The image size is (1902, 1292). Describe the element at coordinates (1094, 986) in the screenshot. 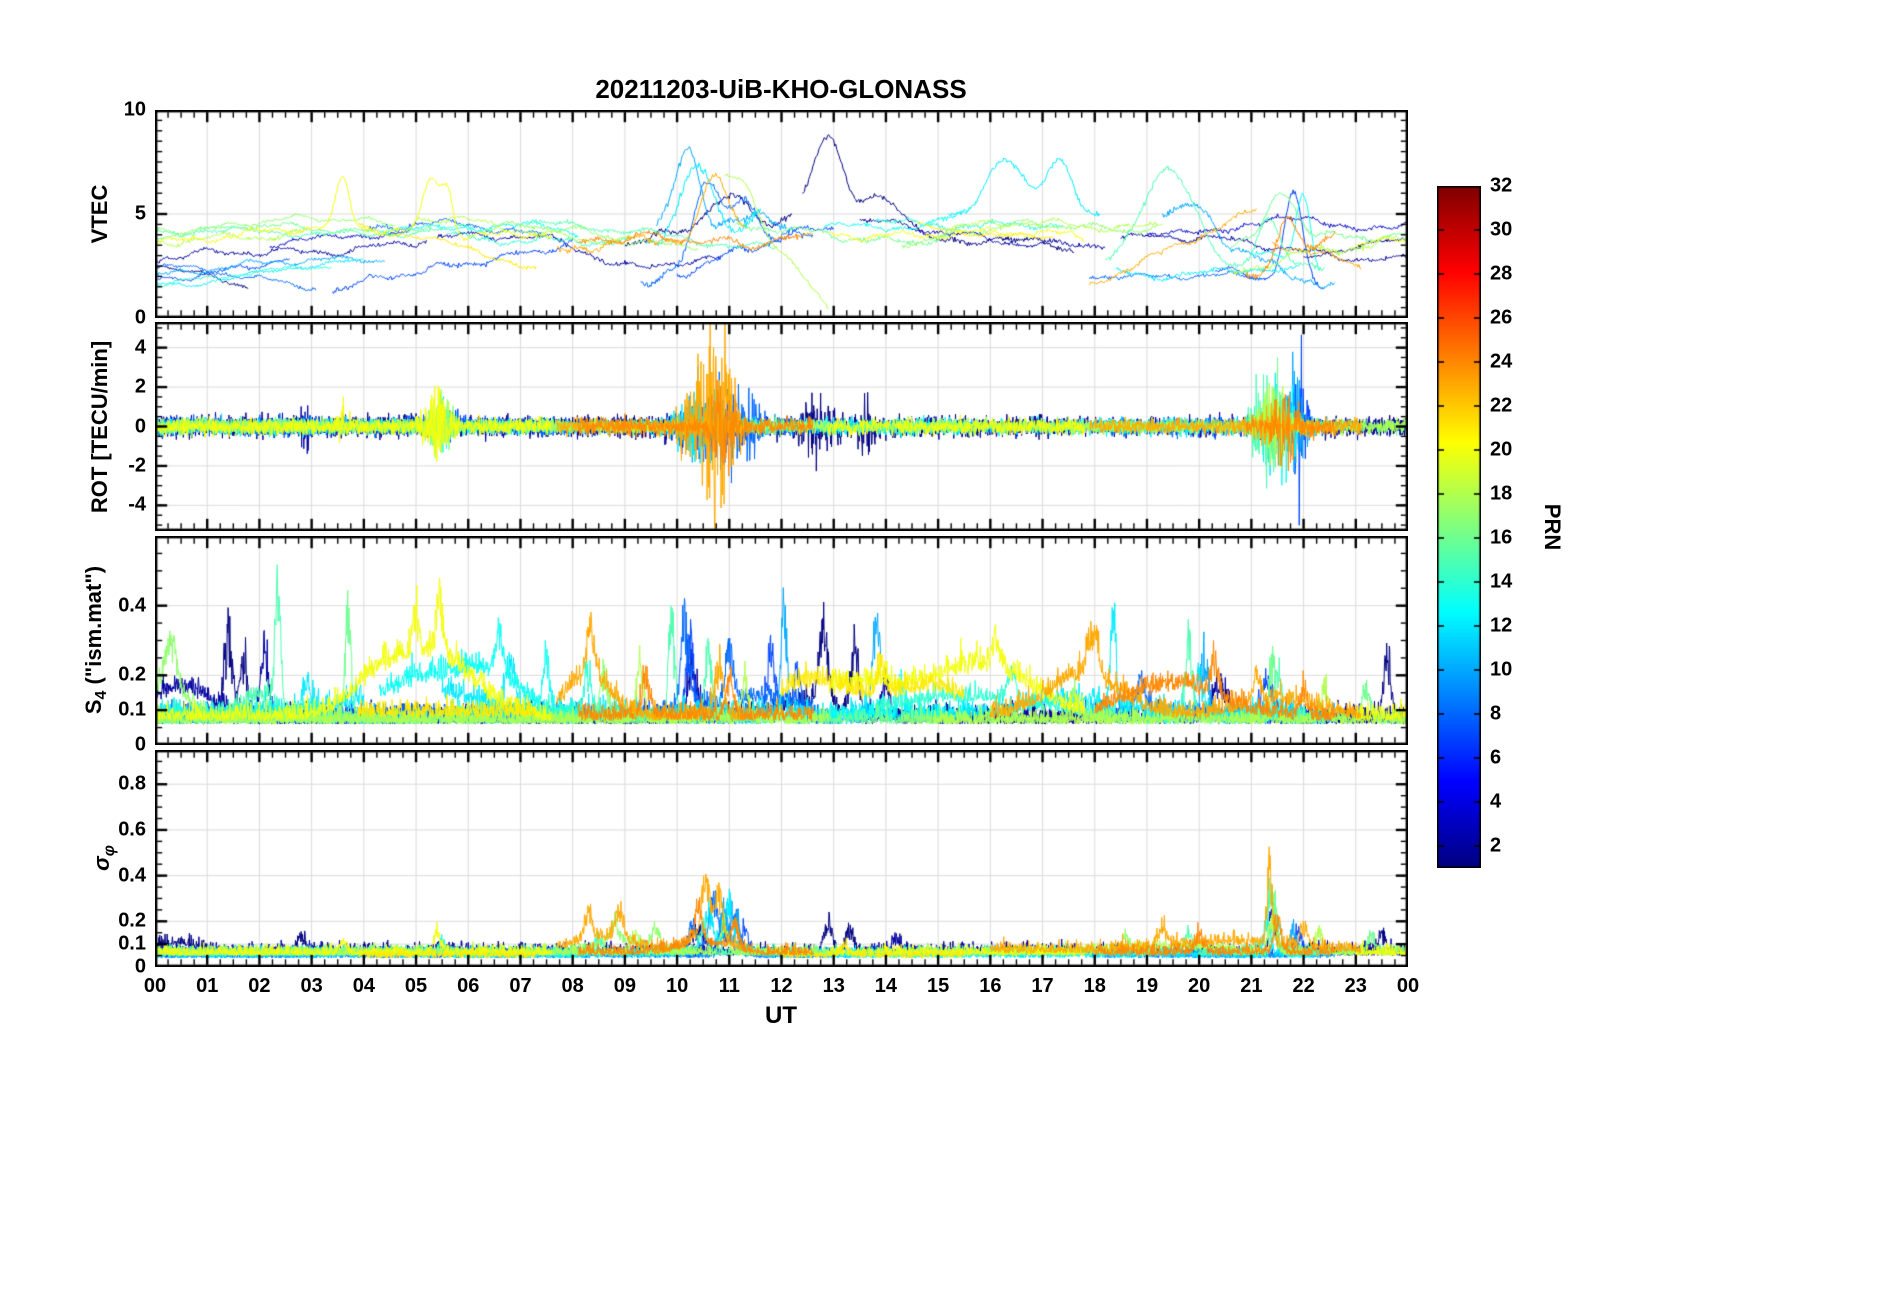

I see `x-tick-label: 18` at that location.